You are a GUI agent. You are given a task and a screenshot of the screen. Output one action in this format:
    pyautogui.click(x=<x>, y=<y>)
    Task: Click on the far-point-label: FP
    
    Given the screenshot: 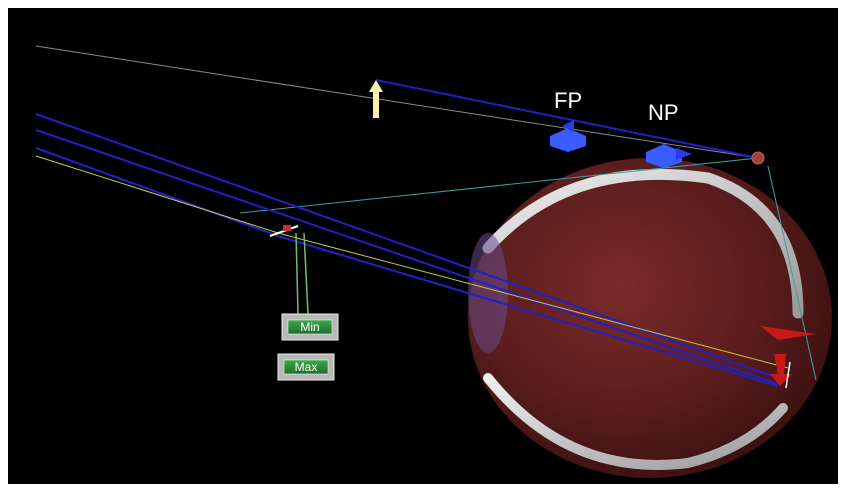 What is the action you would take?
    pyautogui.click(x=568, y=100)
    